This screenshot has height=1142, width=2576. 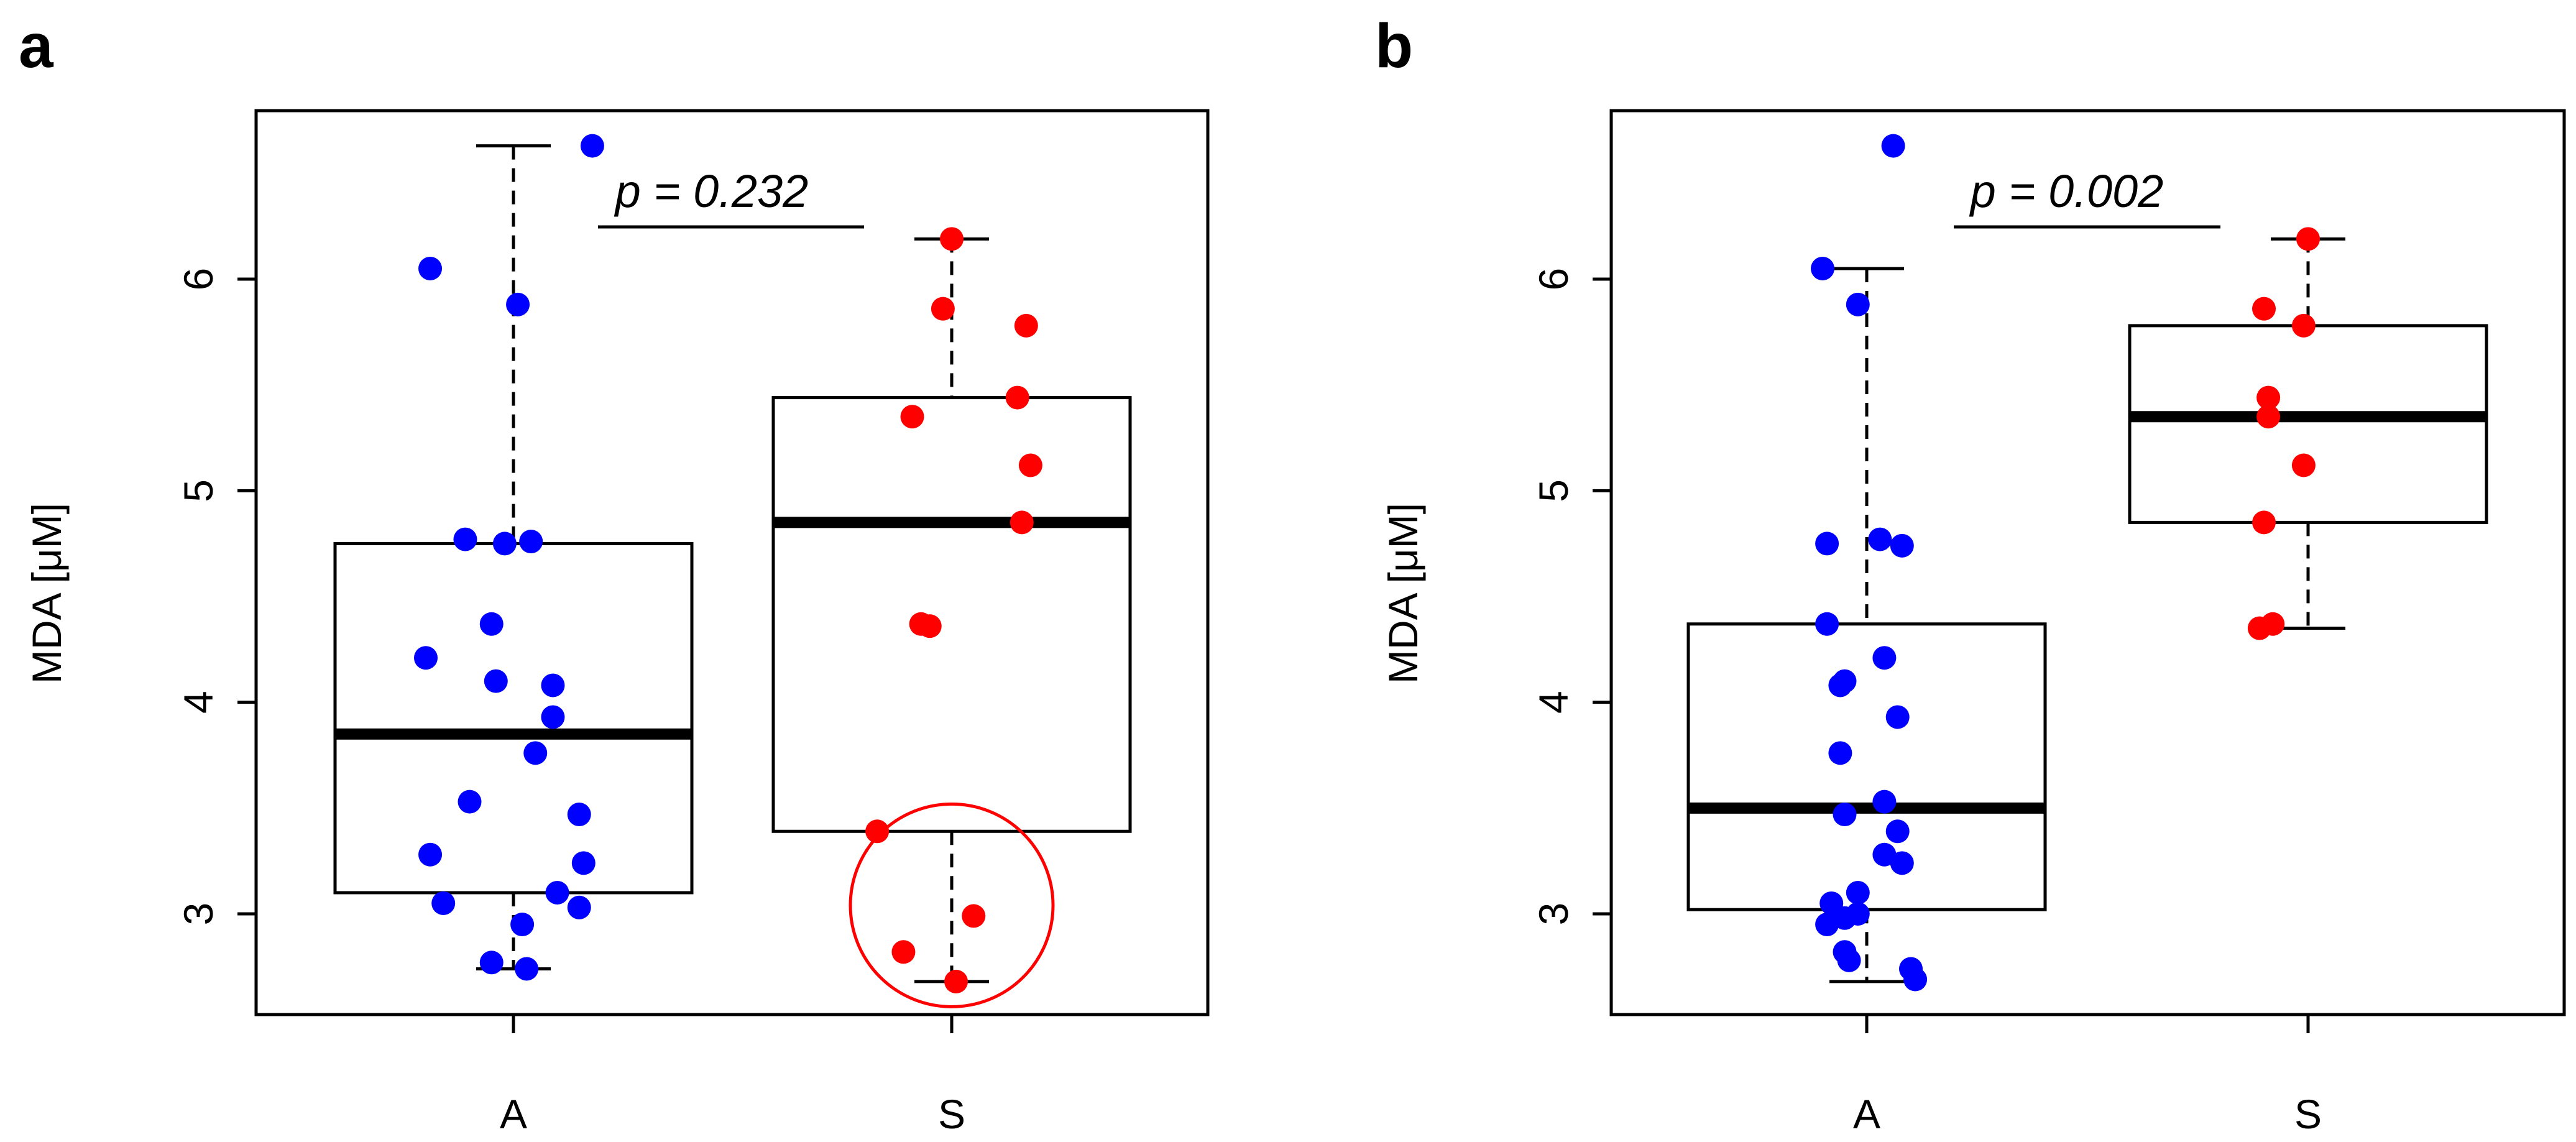 What do you see at coordinates (1553, 914) in the screenshot?
I see `panel-b-y-tick-label: 3` at bounding box center [1553, 914].